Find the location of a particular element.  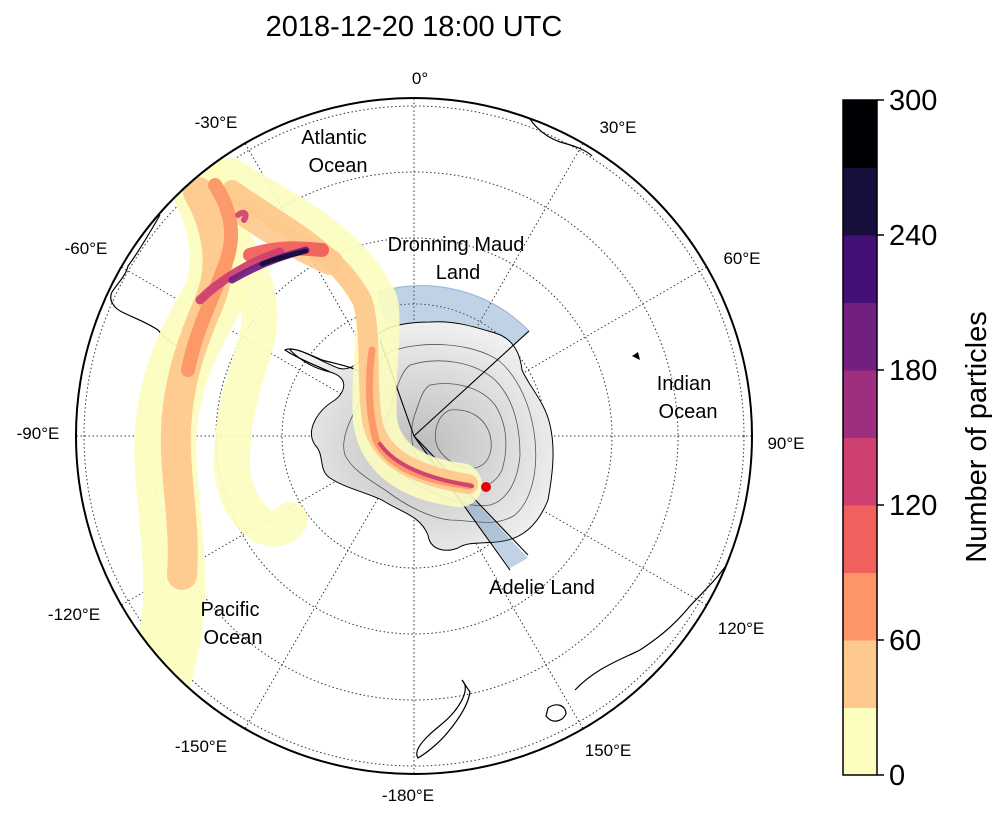

colorbar-ticks: 0 60 120 180 240 300 is located at coordinates (907, 438).